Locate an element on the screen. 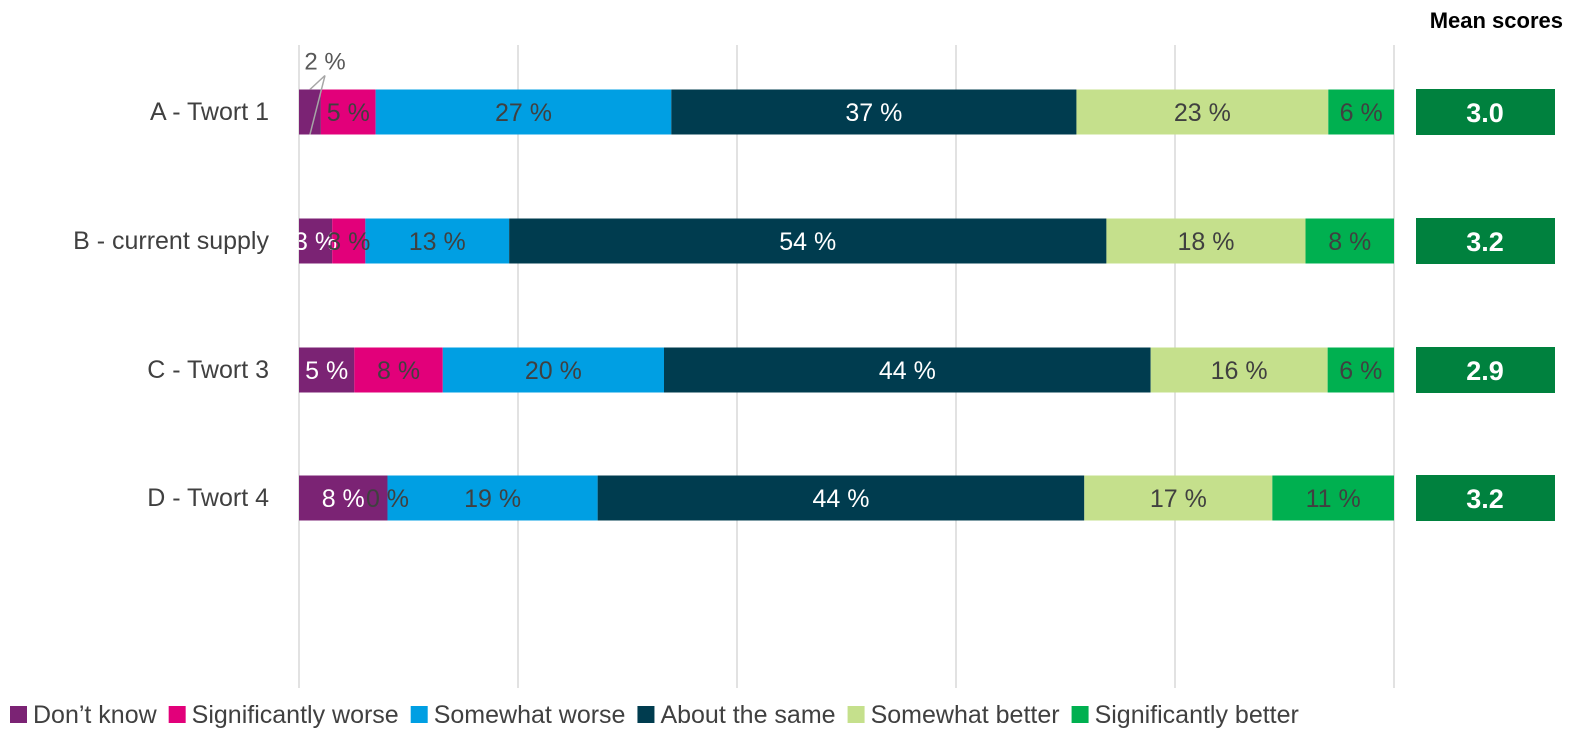 This screenshot has width=1592, height=741. data-label: 19 % is located at coordinates (492, 499).